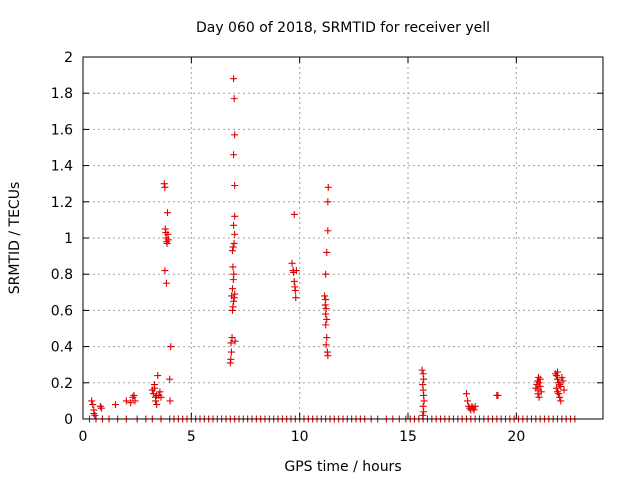 This screenshot has height=480, width=640. I want to click on y-tick-label: 1.8, so click(62, 94).